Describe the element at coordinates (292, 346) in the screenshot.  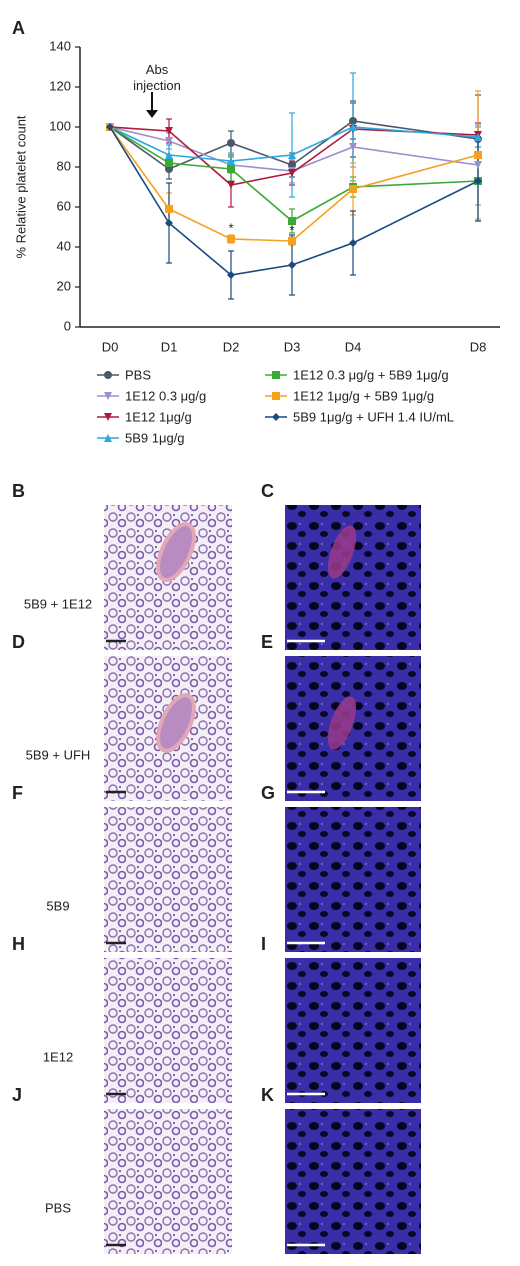
I see `x-tick-label: D3` at that location.